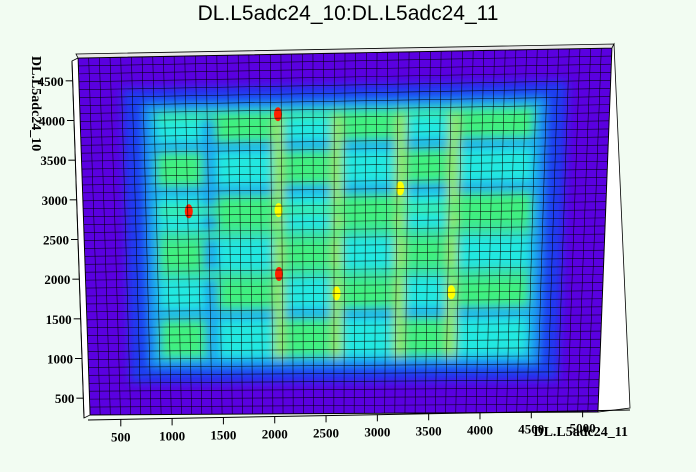 This screenshot has height=472, width=696. Describe the element at coordinates (59, 319) in the screenshot. I see `y-tick-label: 1500` at that location.